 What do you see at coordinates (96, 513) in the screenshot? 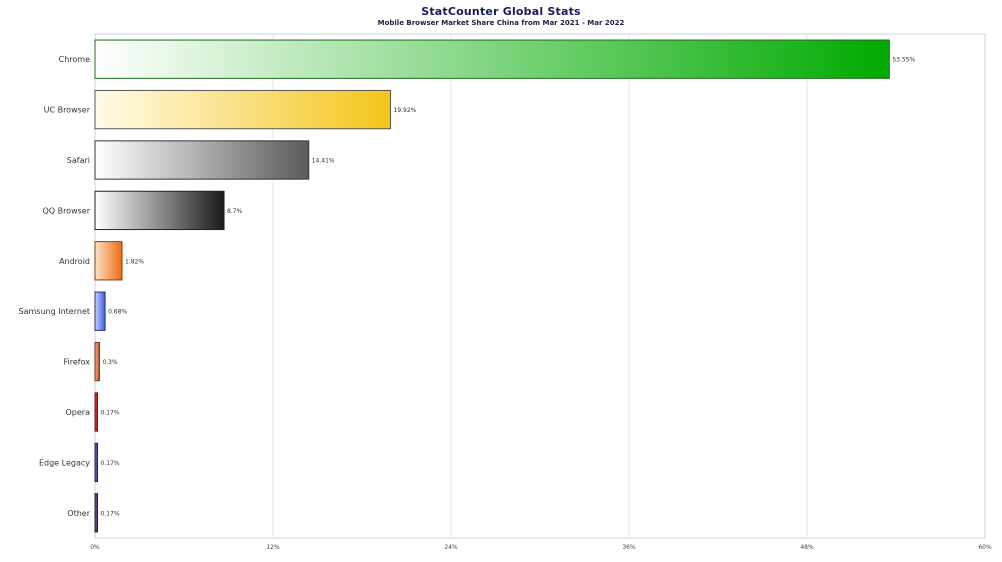
I see `bar-other` at bounding box center [96, 513].